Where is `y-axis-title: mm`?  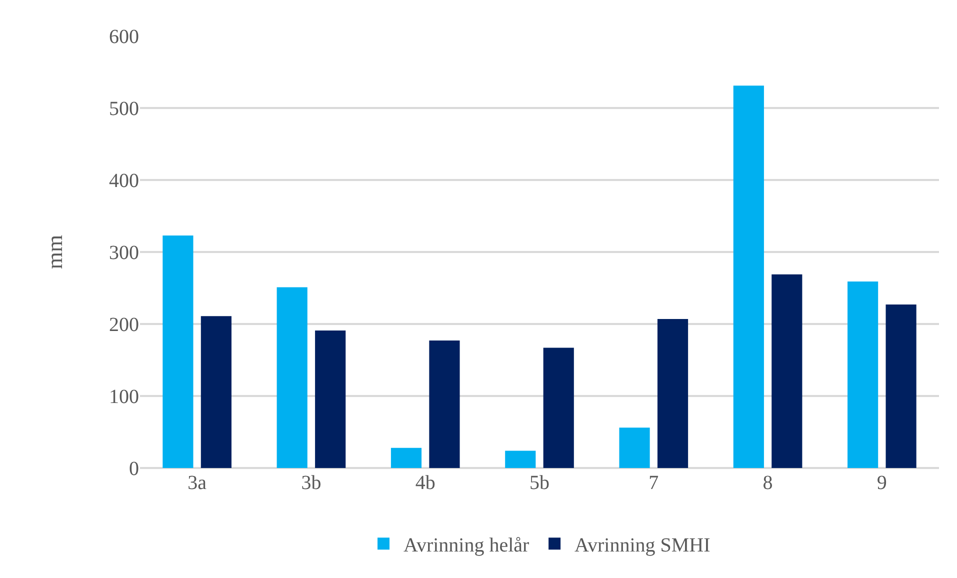
y-axis-title: mm is located at coordinates (54, 252).